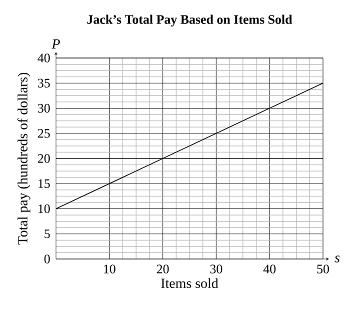 This screenshot has height=332, width=346. What do you see at coordinates (189, 20) in the screenshot?
I see `chart-title: Jack’s Total Pay Based on Items Sold` at bounding box center [189, 20].